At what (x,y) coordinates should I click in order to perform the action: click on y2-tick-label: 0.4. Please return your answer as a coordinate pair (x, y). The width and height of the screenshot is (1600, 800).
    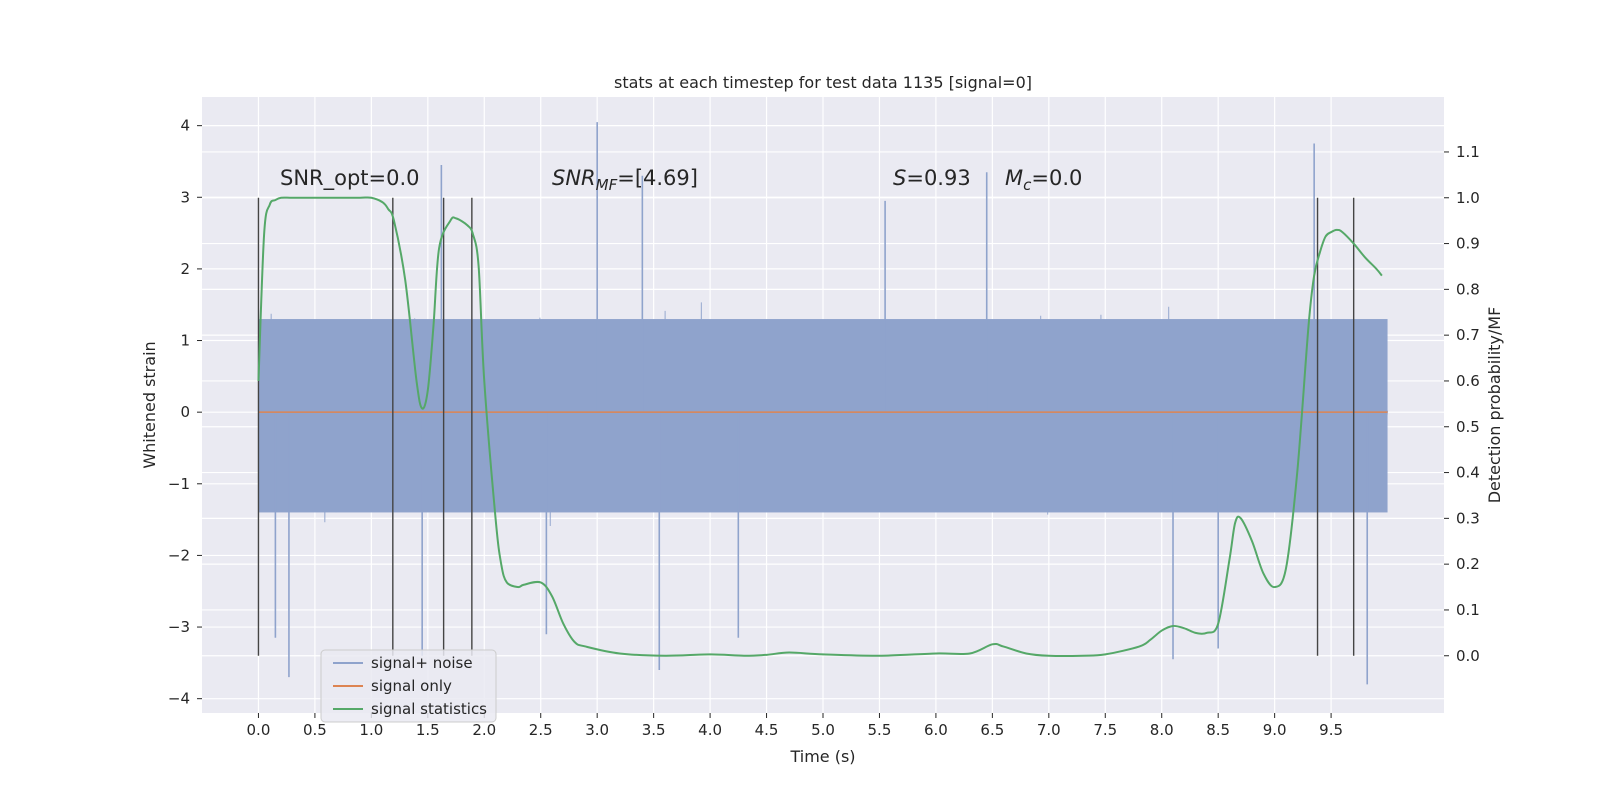
    Looking at the image, I should click on (1468, 473).